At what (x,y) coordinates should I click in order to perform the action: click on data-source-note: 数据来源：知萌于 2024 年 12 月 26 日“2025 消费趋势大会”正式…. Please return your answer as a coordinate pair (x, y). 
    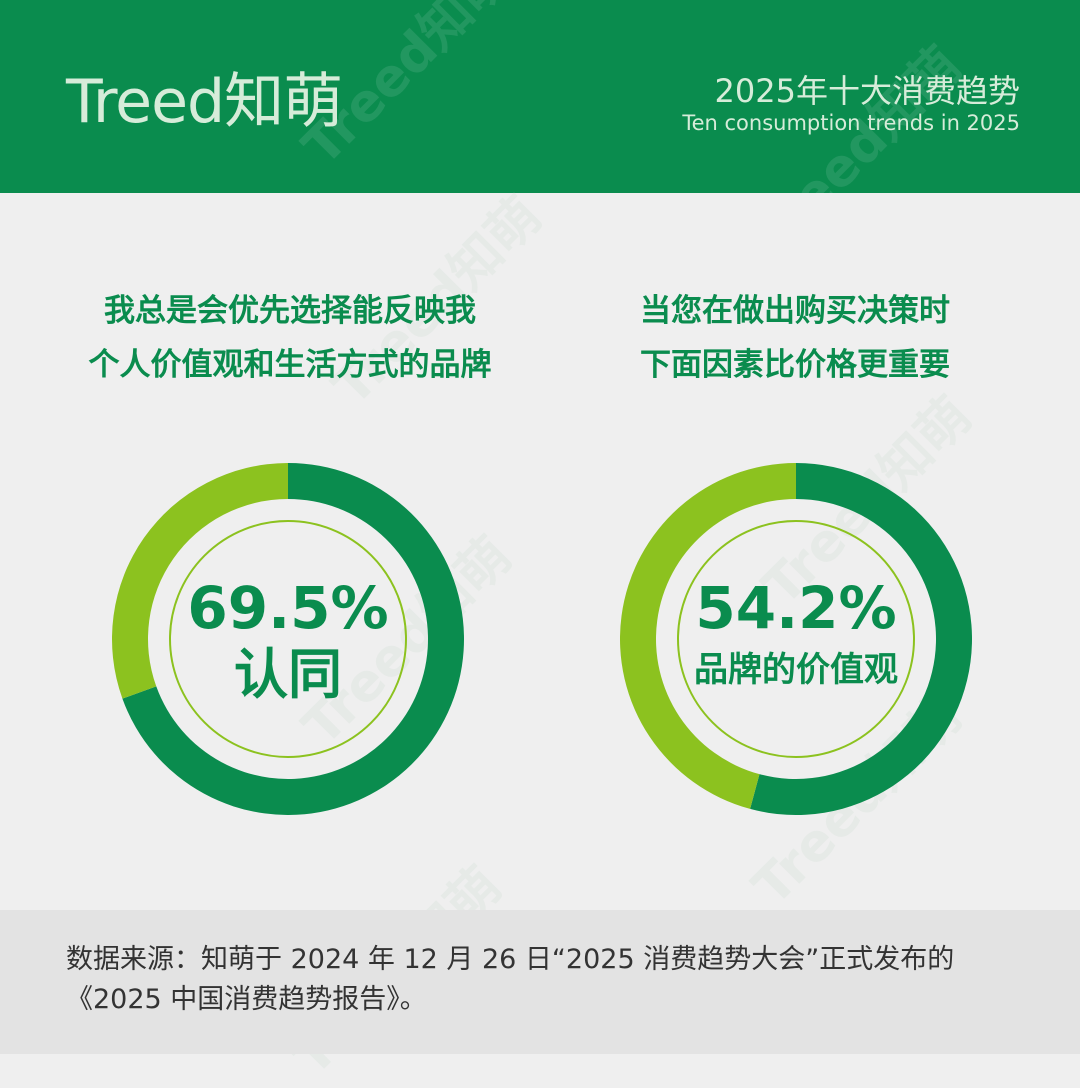
    Looking at the image, I should click on (510, 979).